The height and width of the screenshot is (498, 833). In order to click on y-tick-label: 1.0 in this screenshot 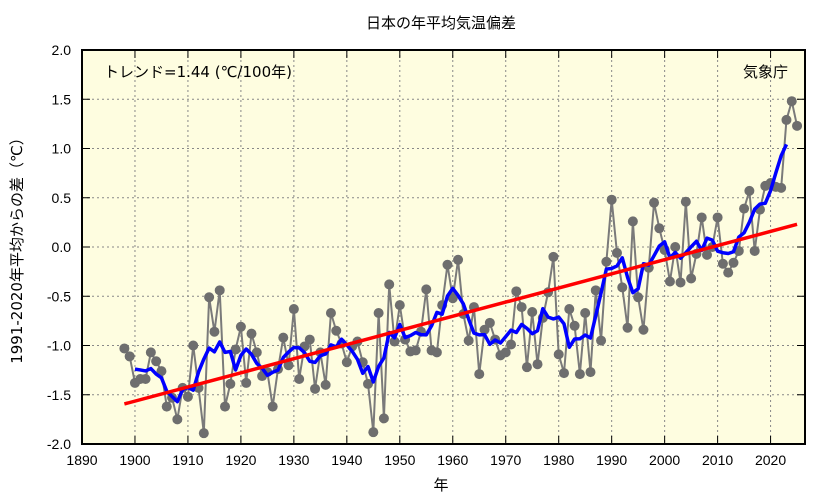, I will do `click(62, 149)`.